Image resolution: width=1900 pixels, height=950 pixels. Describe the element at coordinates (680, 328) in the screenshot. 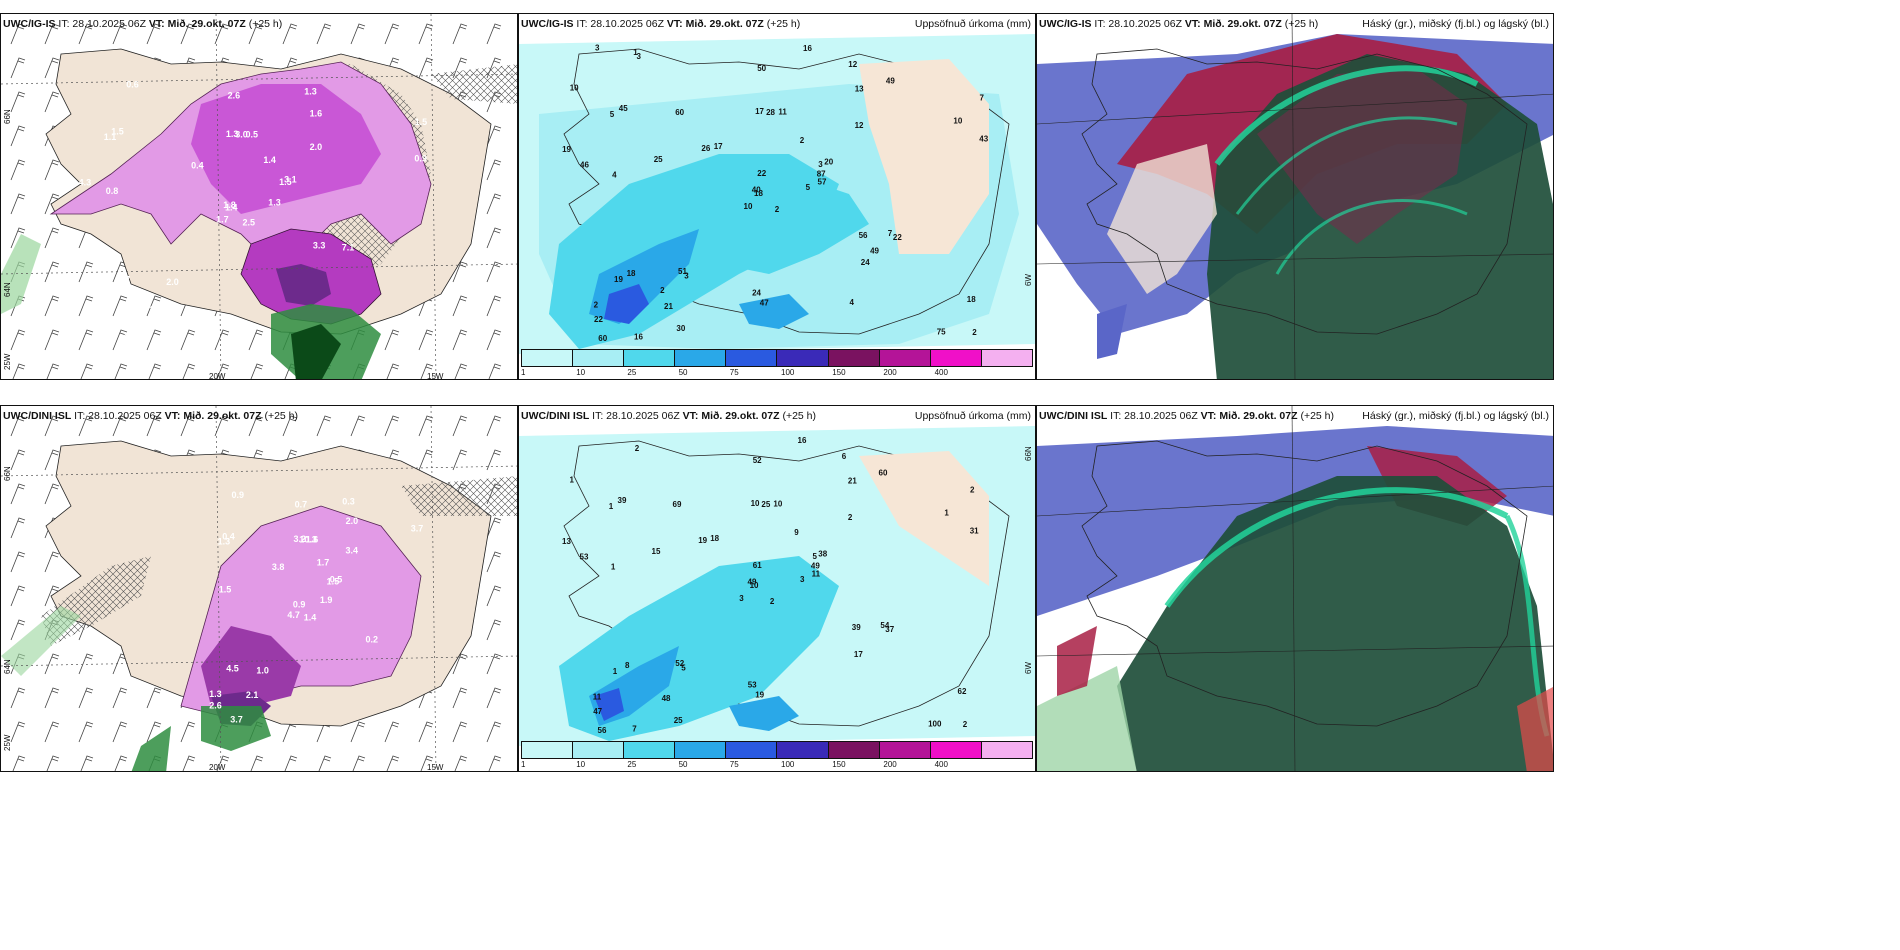

I see `value-label: 30` at that location.